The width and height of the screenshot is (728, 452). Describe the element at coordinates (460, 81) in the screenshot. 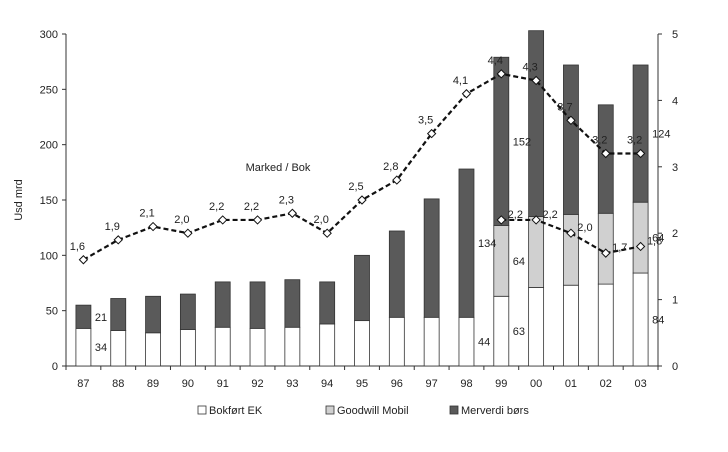

I see `ratio-label: 4,1` at that location.